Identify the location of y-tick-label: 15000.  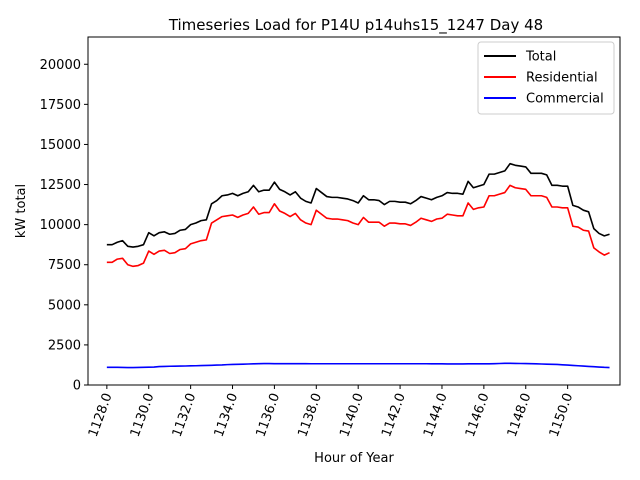
(60, 145).